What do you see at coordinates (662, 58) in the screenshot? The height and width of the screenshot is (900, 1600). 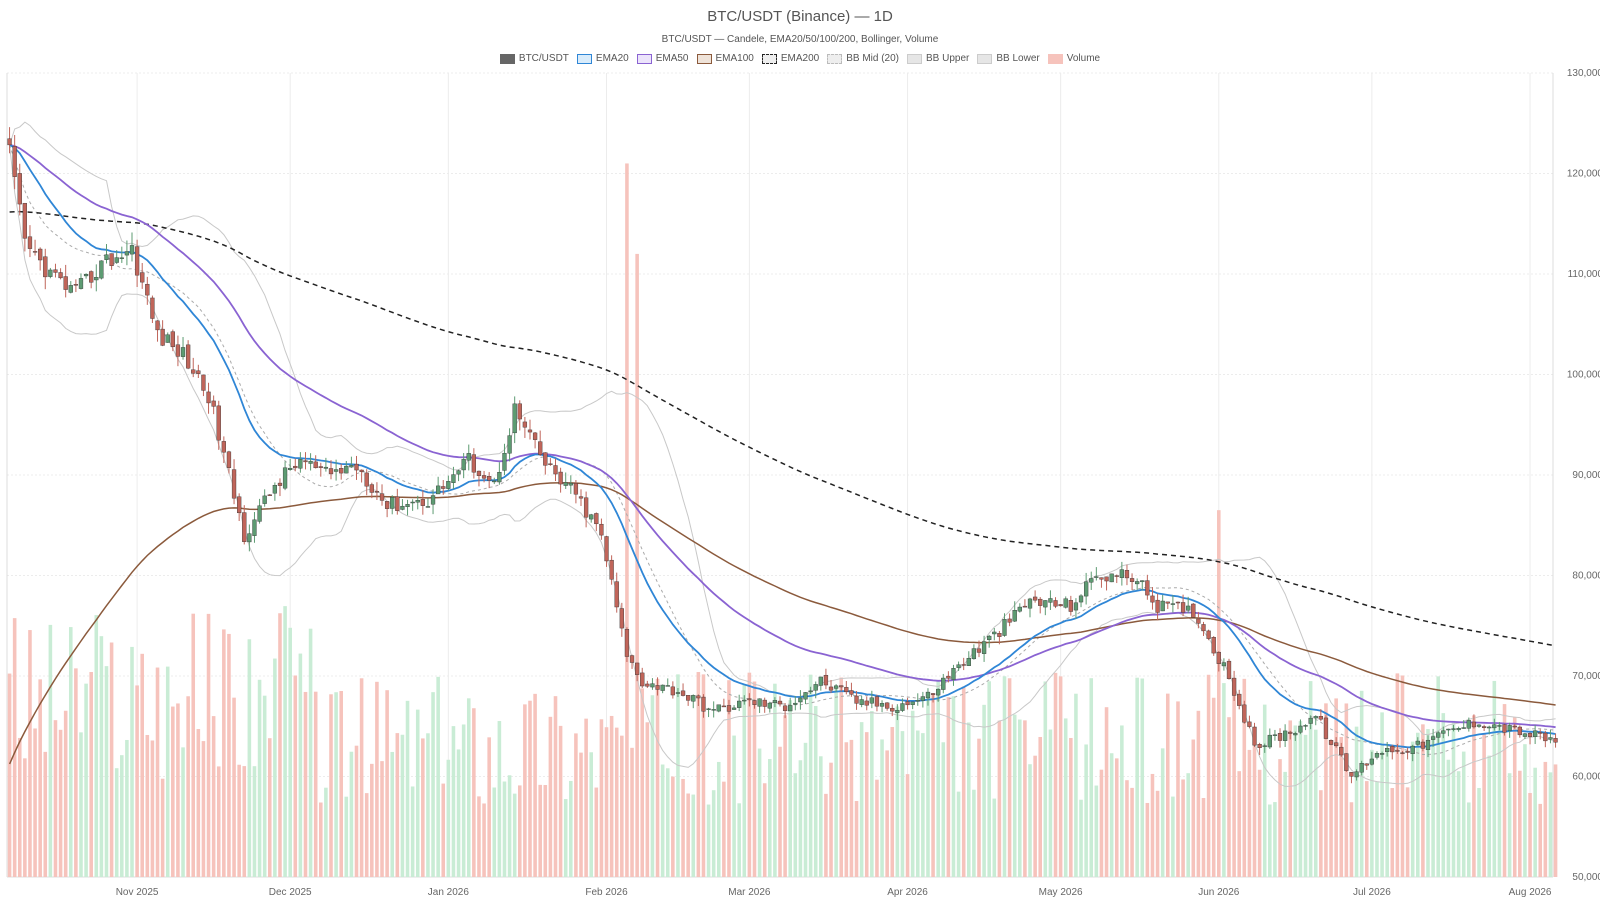 I see `legend-item: EMA50` at bounding box center [662, 58].